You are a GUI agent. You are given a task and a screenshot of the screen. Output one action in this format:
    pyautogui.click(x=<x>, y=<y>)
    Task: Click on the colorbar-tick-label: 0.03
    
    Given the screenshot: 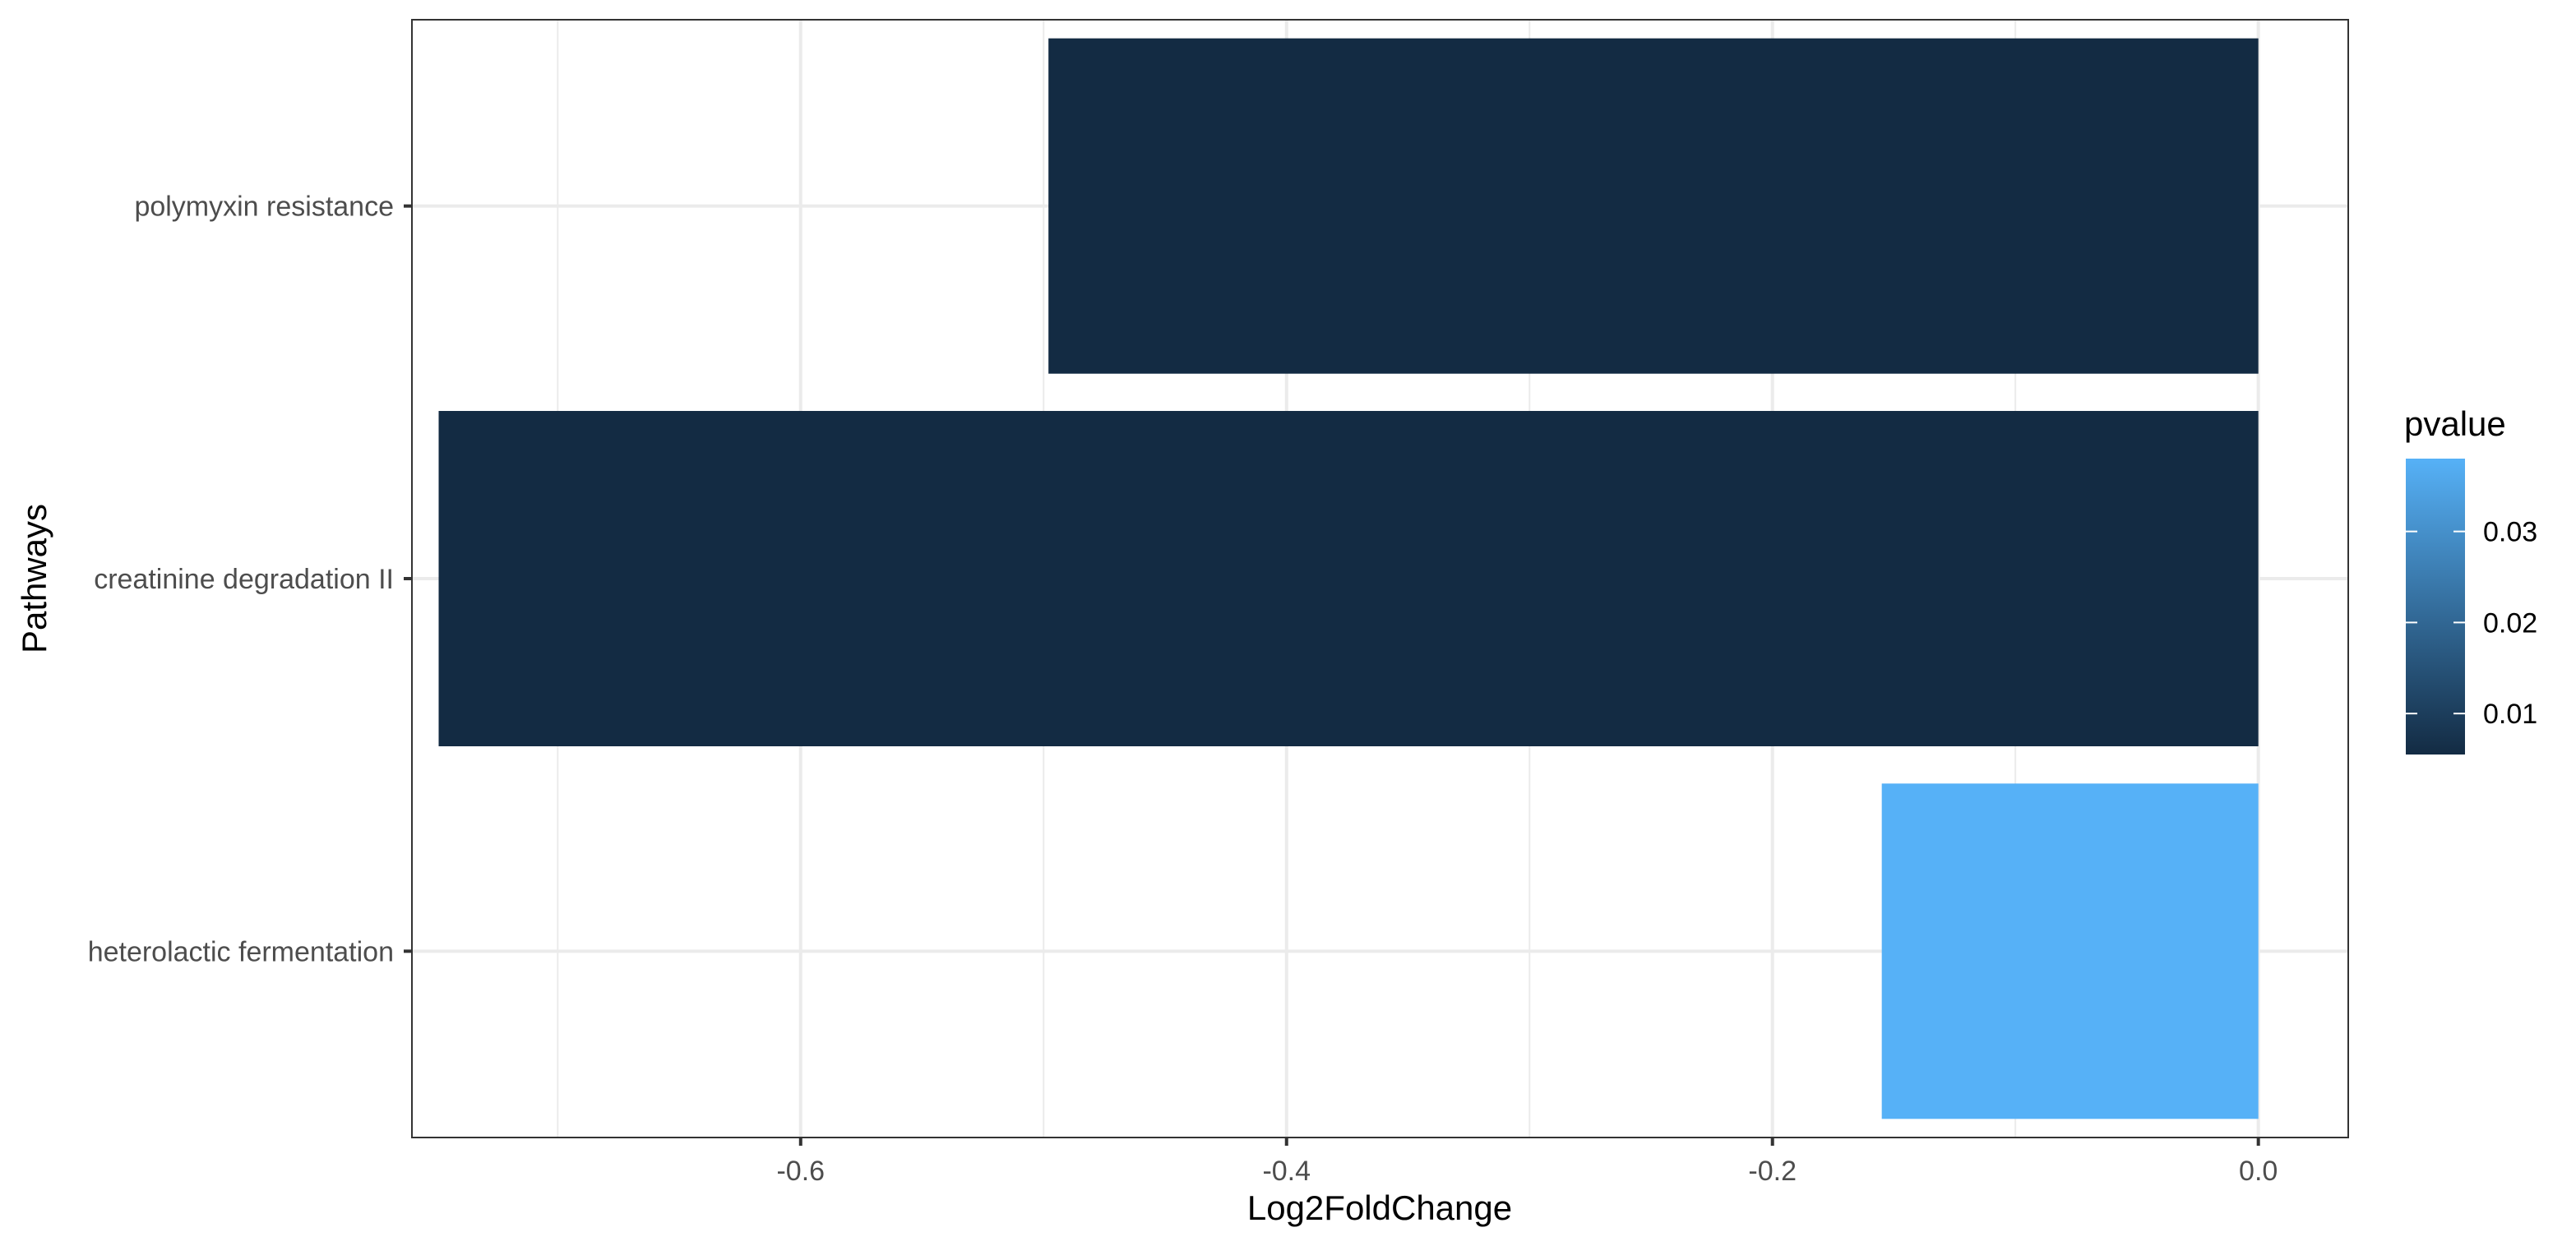 What is the action you would take?
    pyautogui.click(x=2510, y=532)
    